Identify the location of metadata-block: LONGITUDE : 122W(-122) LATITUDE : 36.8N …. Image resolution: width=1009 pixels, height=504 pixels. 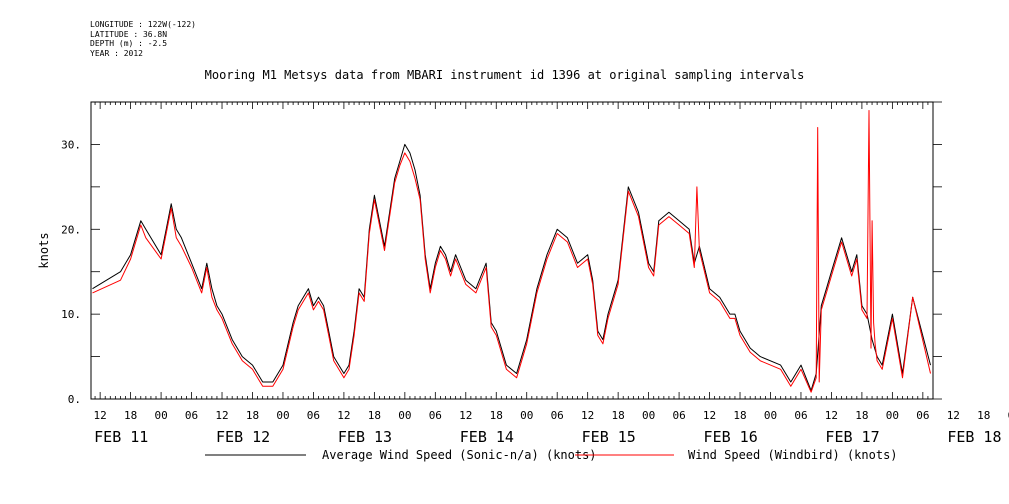
(143, 39).